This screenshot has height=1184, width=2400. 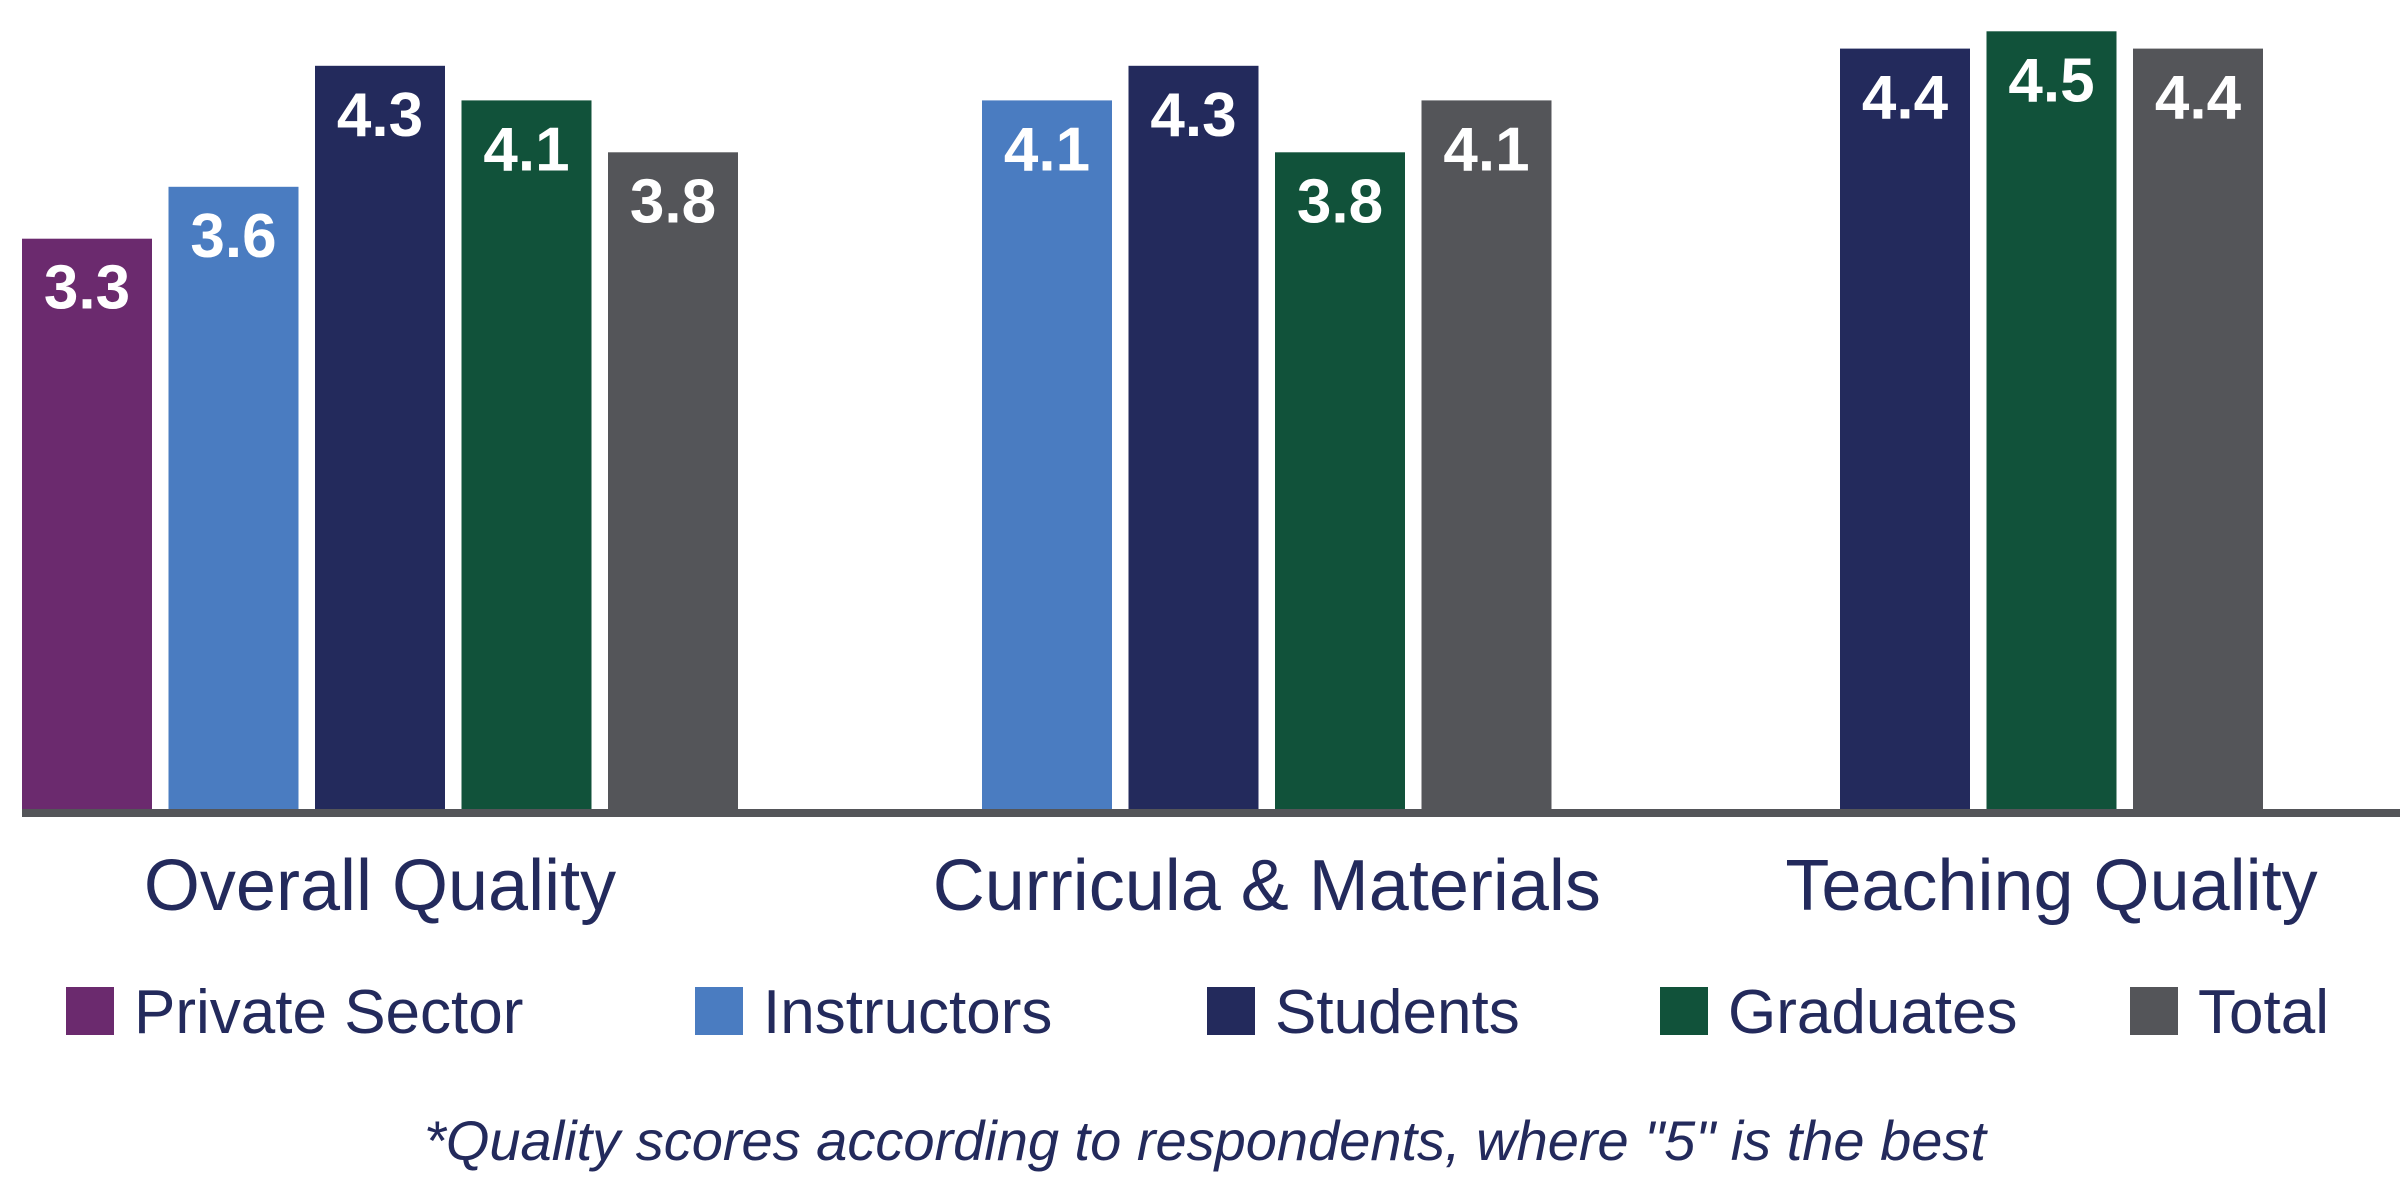 I want to click on legend-item-instructors: Instructors, so click(x=873, y=1012).